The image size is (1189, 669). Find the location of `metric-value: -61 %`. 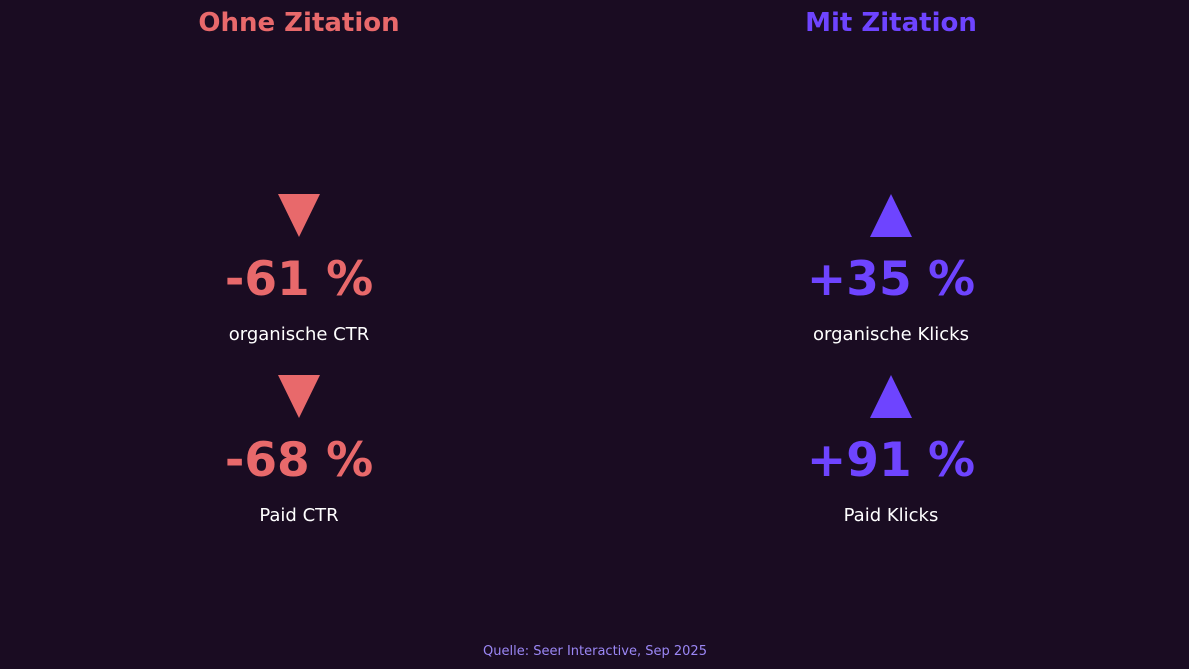

metric-value: -61 % is located at coordinates (299, 279).